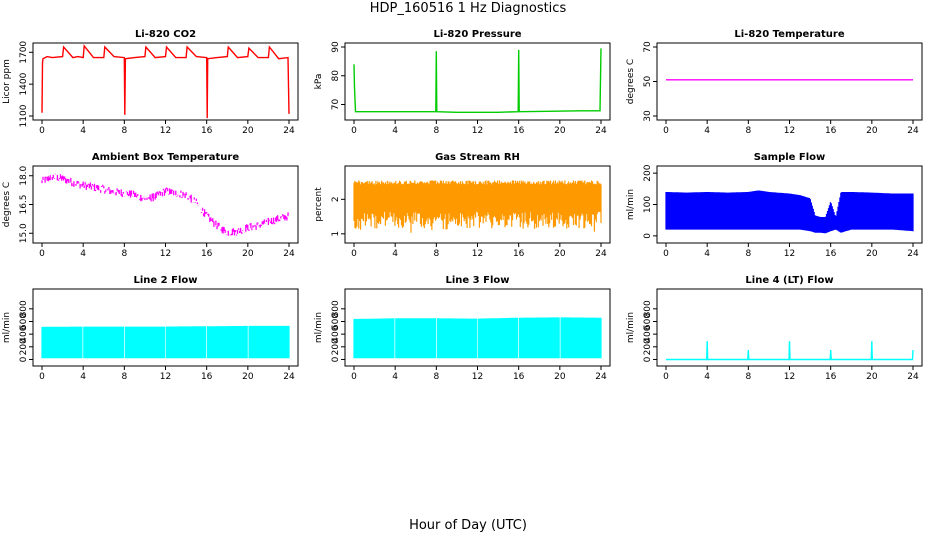  What do you see at coordinates (789, 280) in the screenshot?
I see `panel-title: Line 4 (LT) Flow` at bounding box center [789, 280].